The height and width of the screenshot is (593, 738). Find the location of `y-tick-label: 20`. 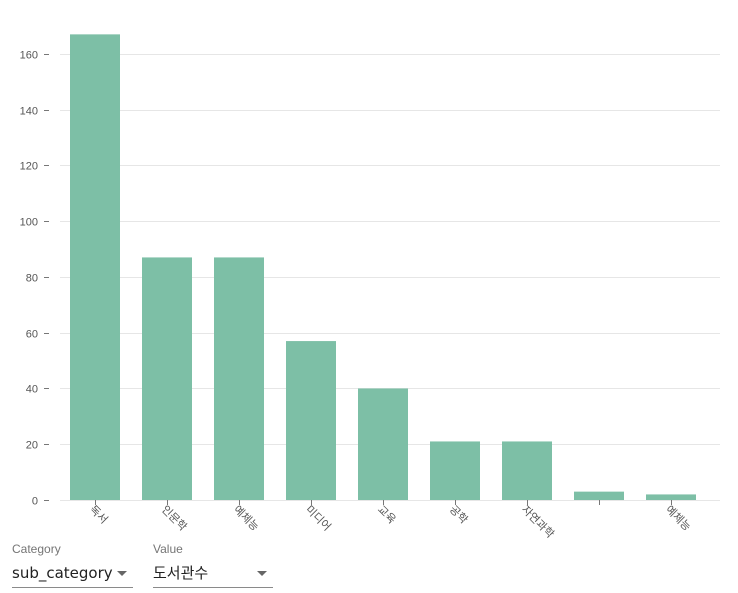

y-tick-label: 20 is located at coordinates (32, 446).